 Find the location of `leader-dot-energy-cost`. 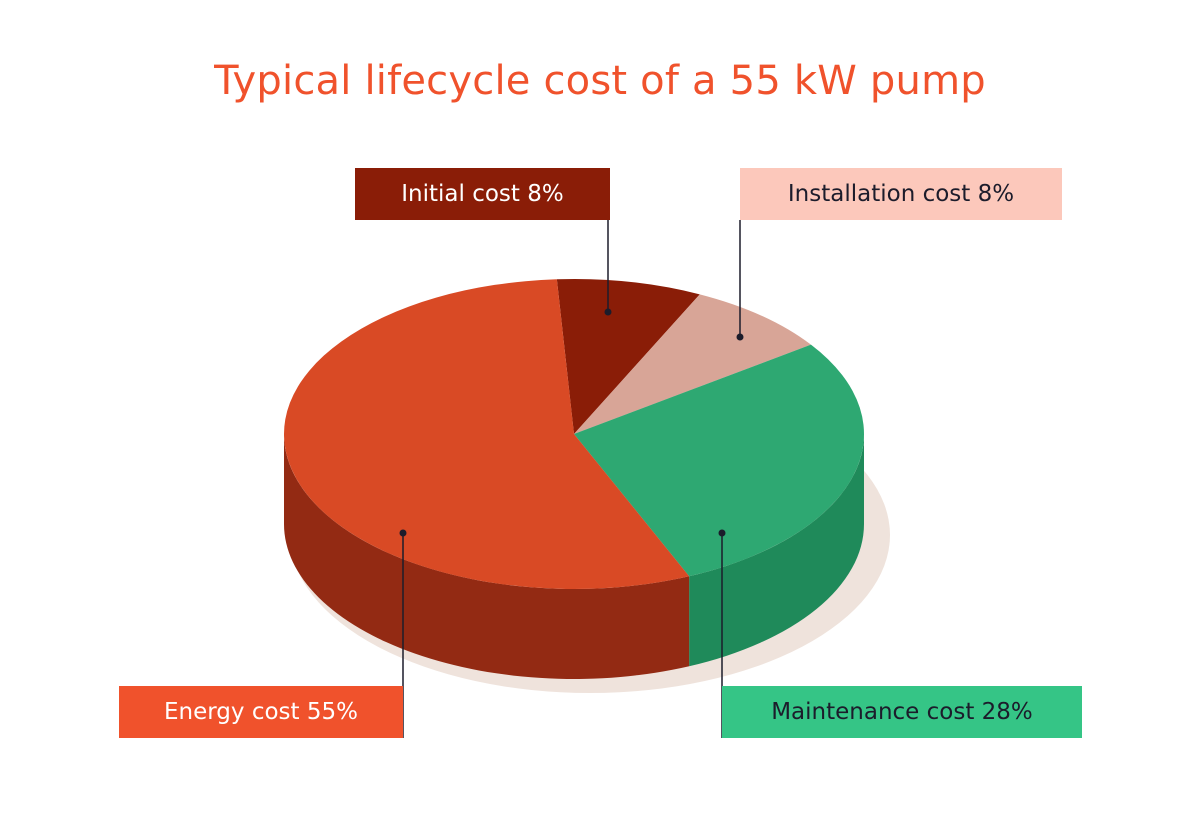

leader-dot-energy-cost is located at coordinates (403, 533).